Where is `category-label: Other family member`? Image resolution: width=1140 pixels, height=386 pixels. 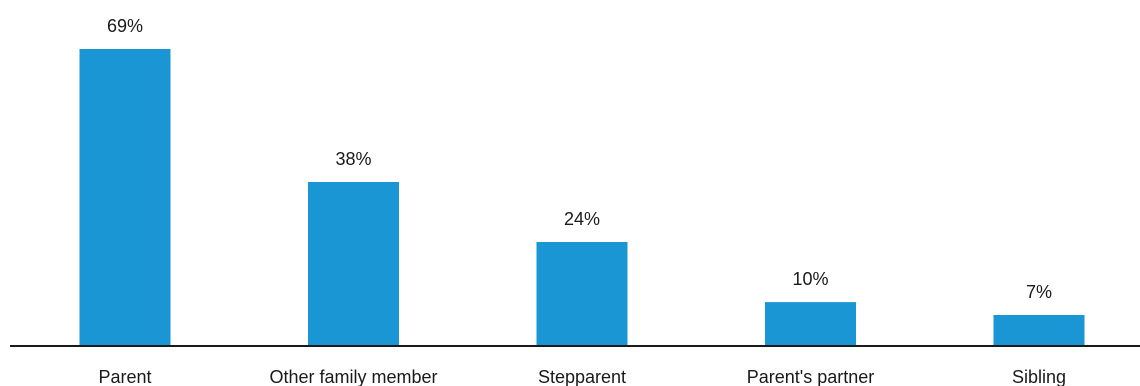 category-label: Other family member is located at coordinates (353, 376).